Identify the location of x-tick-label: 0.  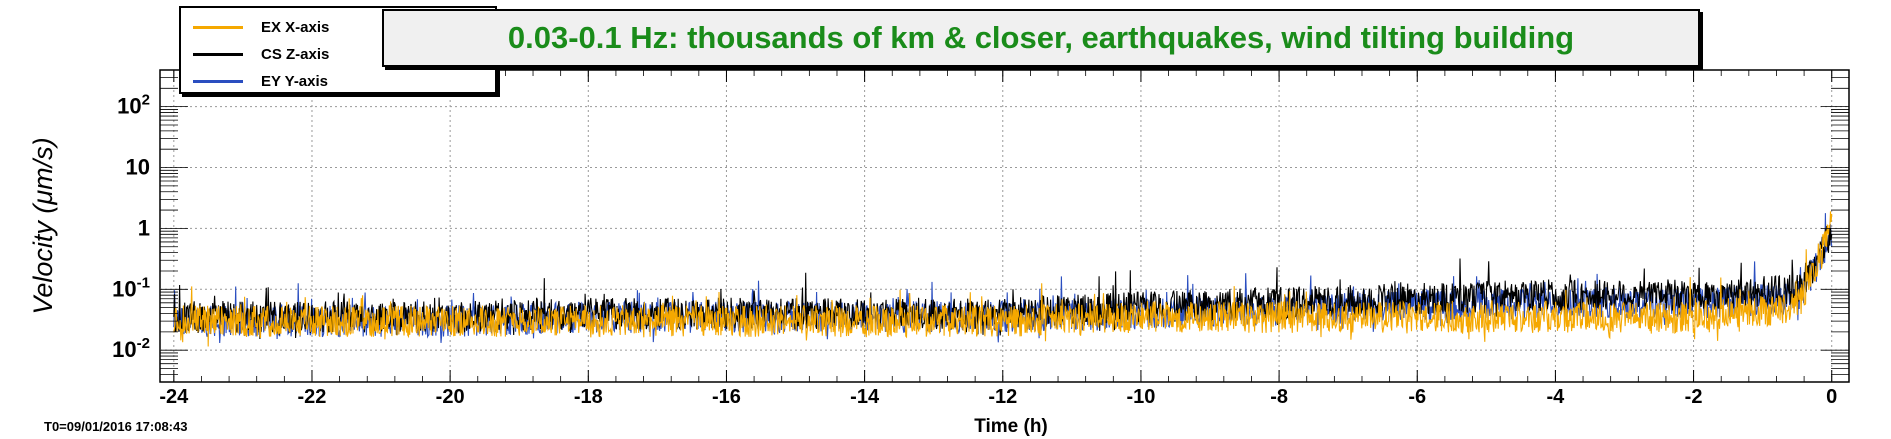
(1831, 397).